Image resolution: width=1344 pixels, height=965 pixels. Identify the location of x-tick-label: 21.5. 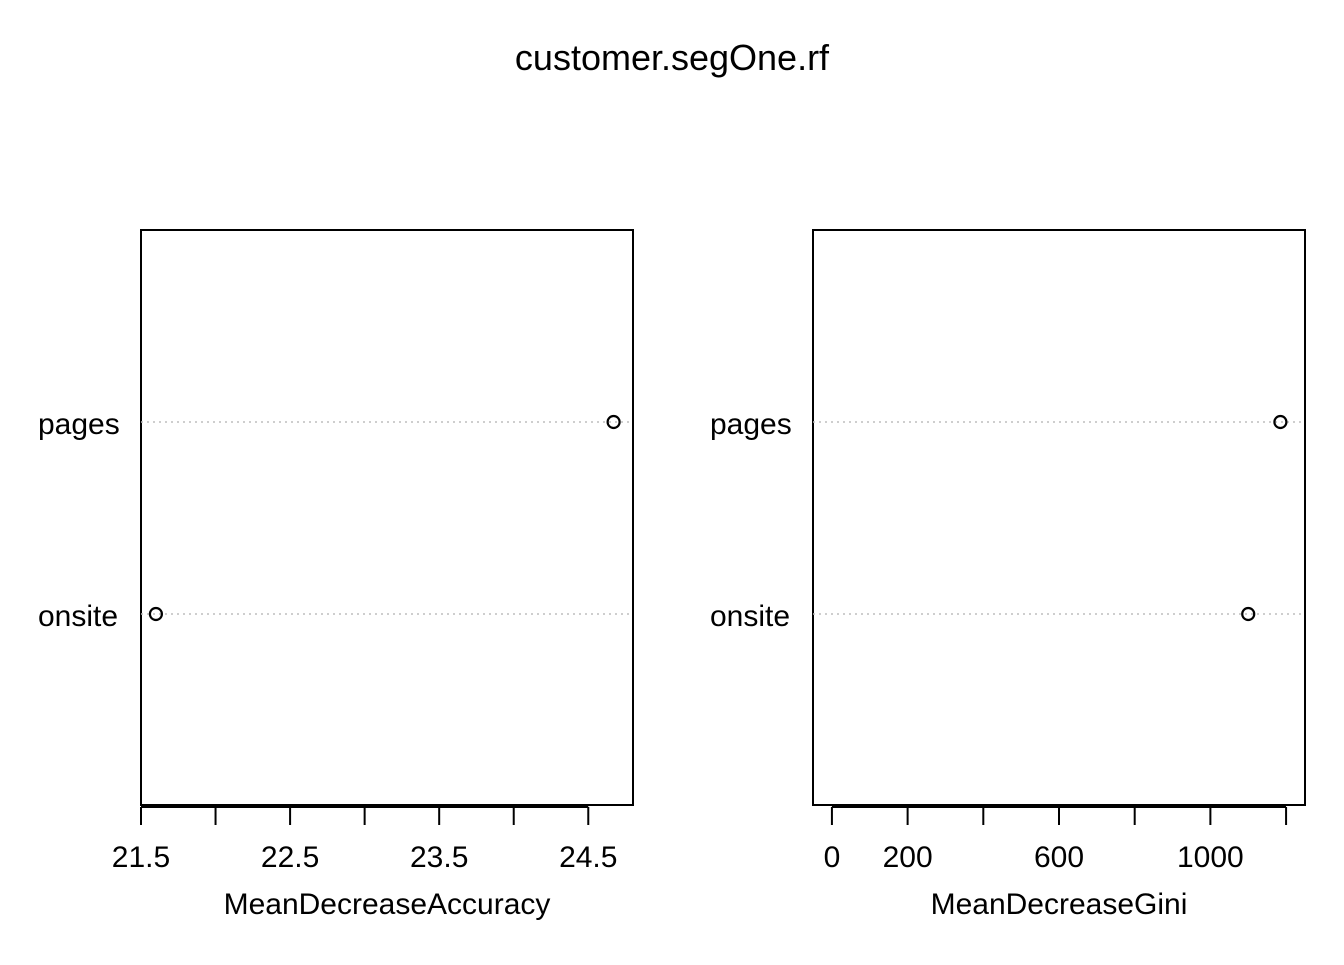
(141, 857).